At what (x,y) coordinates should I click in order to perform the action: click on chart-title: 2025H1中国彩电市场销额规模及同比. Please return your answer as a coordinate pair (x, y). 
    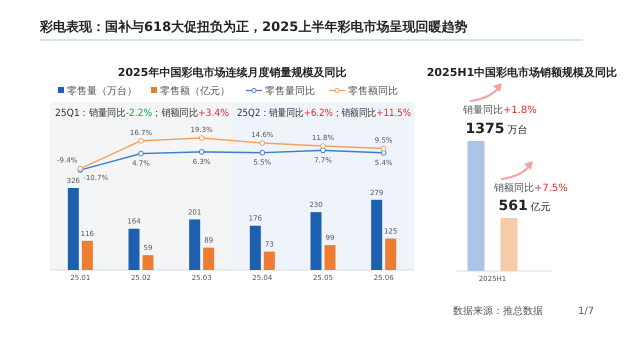
    Looking at the image, I should click on (522, 72).